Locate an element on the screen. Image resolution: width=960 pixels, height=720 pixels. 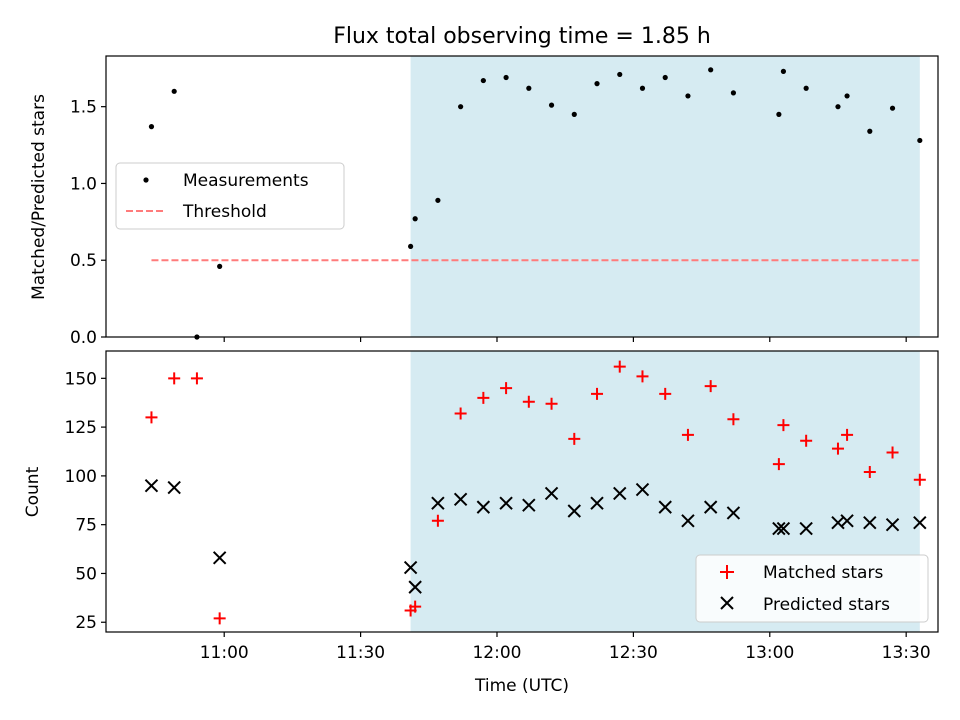
x-tick-label: 11:30 is located at coordinates (360, 653).